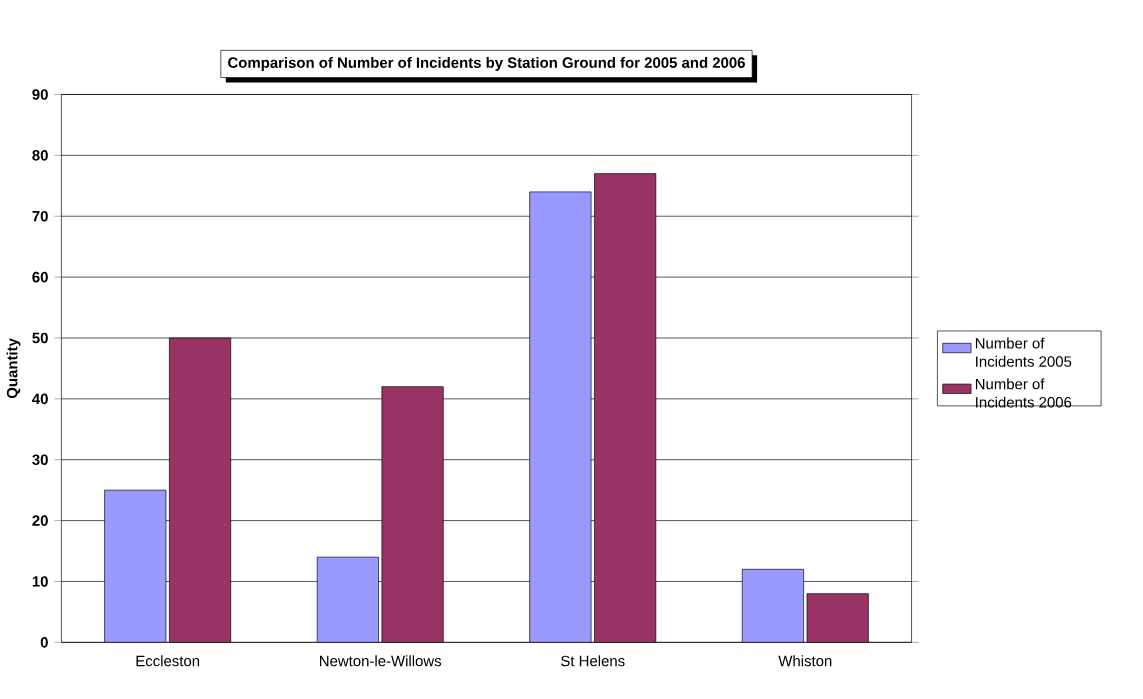  I want to click on y-tick-label: 70, so click(40, 216).